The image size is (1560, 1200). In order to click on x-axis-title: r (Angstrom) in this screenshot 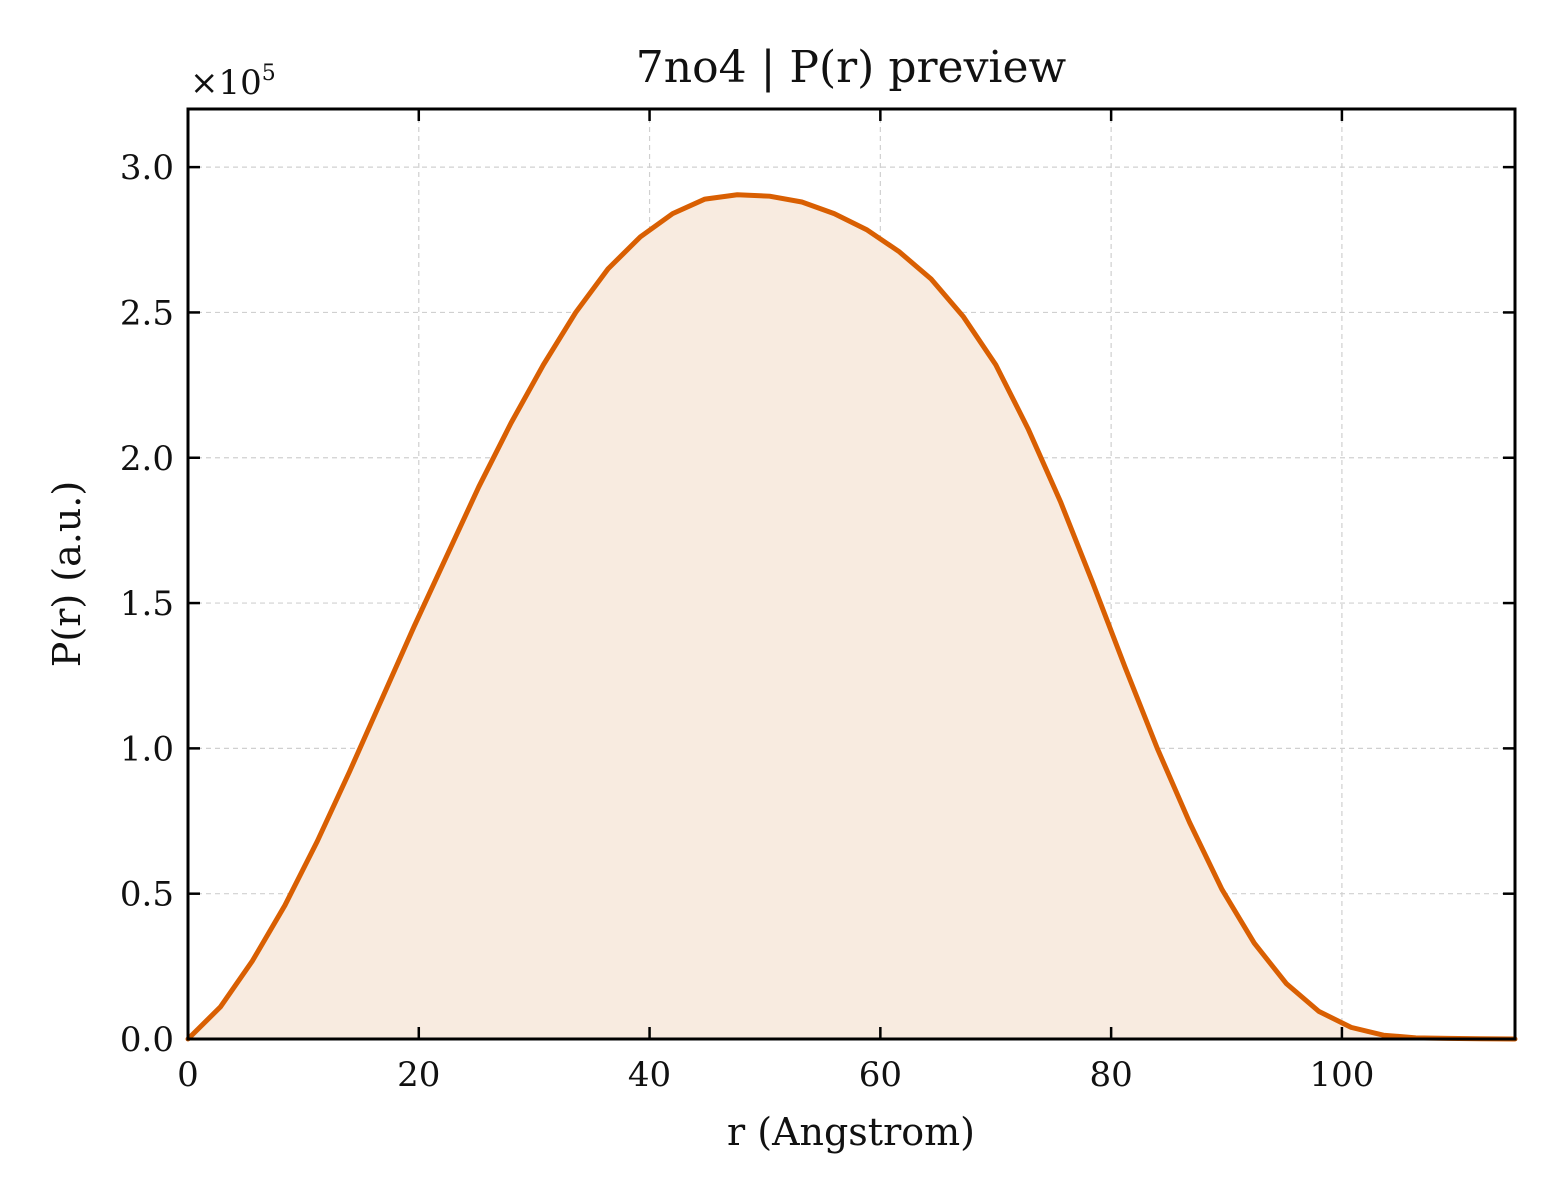, I will do `click(851, 1132)`.